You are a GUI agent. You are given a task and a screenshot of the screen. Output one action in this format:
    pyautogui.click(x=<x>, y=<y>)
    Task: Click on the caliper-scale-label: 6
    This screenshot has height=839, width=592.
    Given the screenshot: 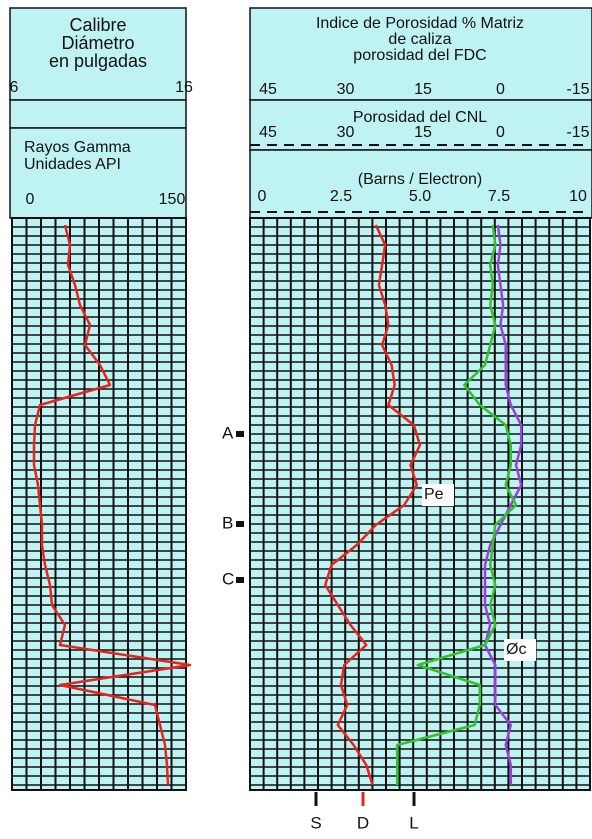 What is the action you would take?
    pyautogui.click(x=14, y=87)
    